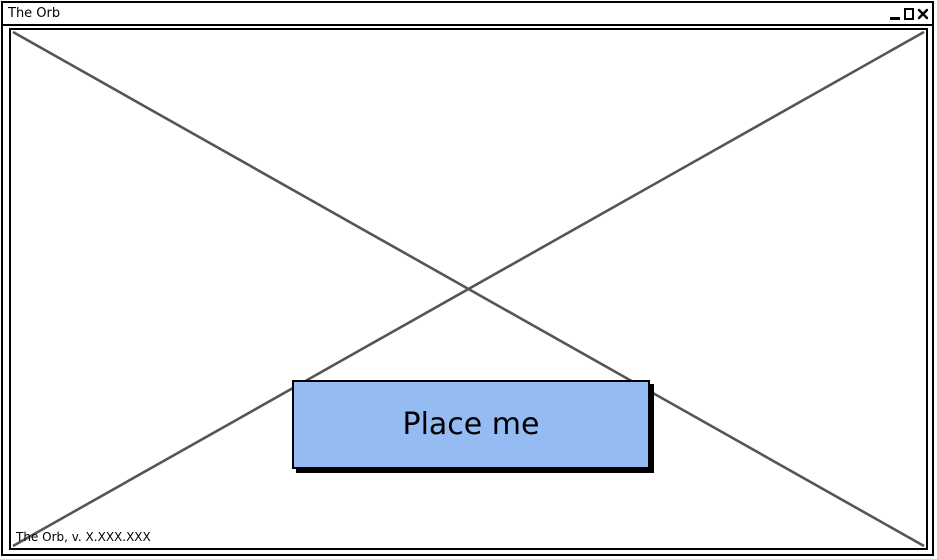  I want to click on version-label: The Orb, v. X.XXX.XXX, so click(83, 537).